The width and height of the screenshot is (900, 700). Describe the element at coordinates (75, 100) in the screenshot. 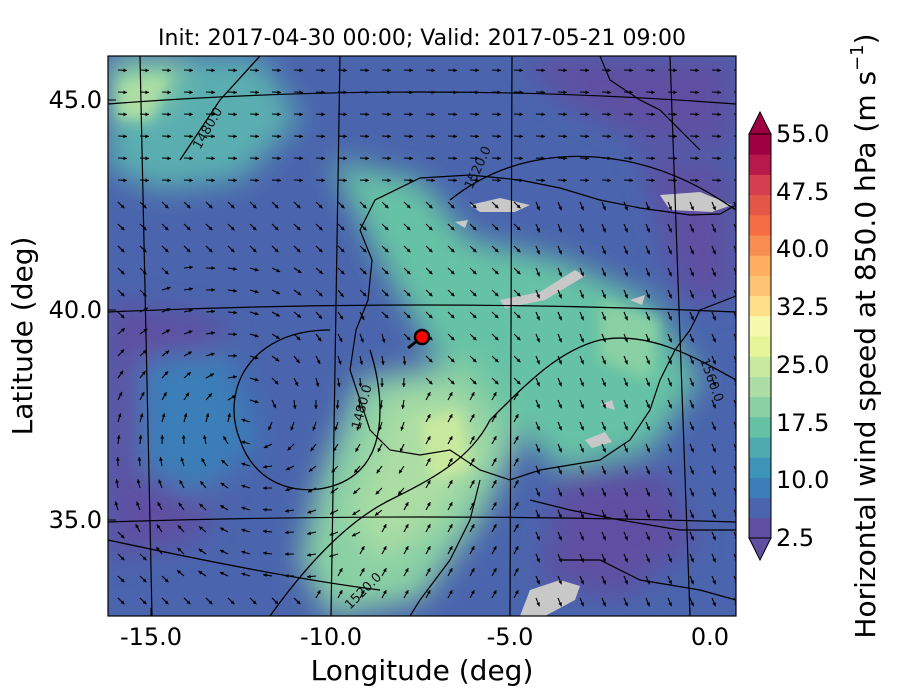

I see `y-tick-label: 45.0` at that location.